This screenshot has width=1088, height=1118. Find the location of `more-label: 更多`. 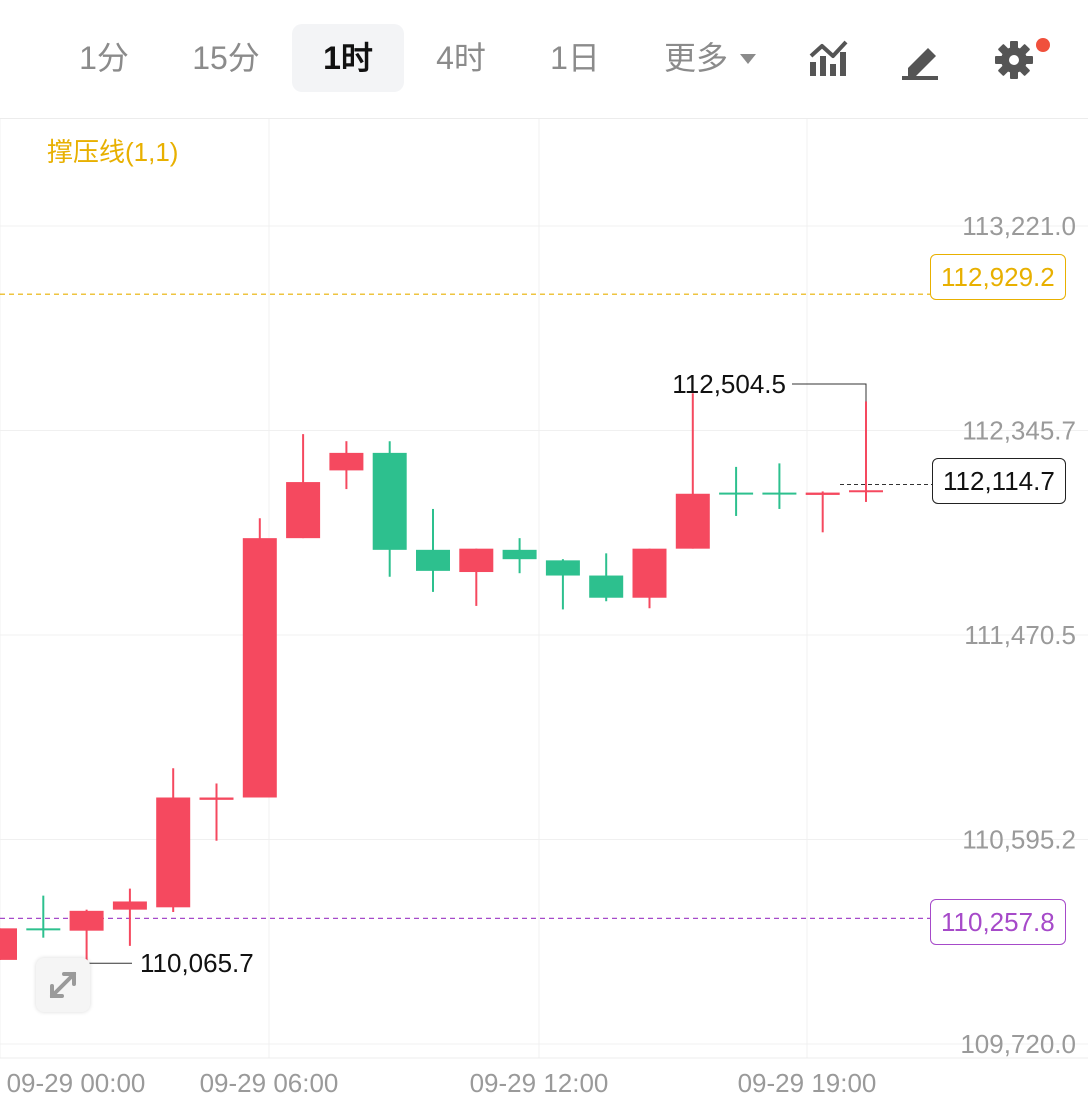

more-label: 更多 is located at coordinates (695, 58).